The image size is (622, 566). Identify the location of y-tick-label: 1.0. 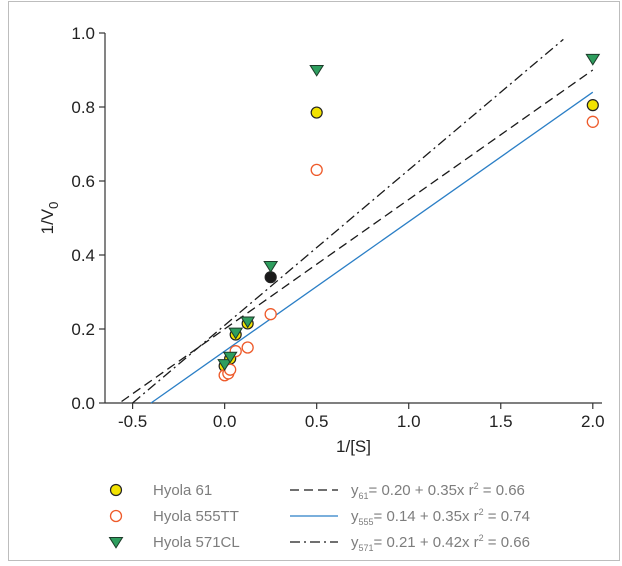
(83, 33).